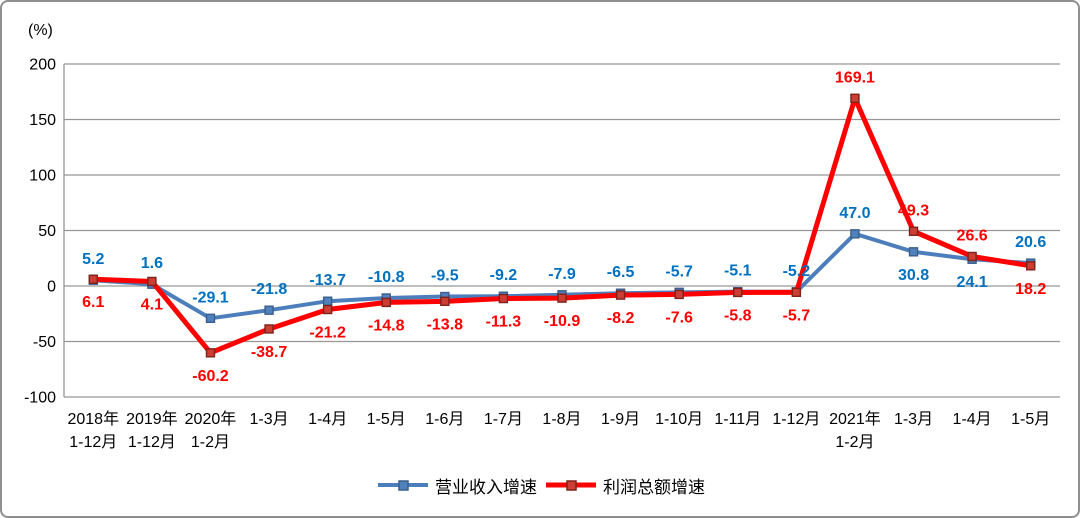  I want to click on revenue-data-label: -6.5, so click(621, 272).